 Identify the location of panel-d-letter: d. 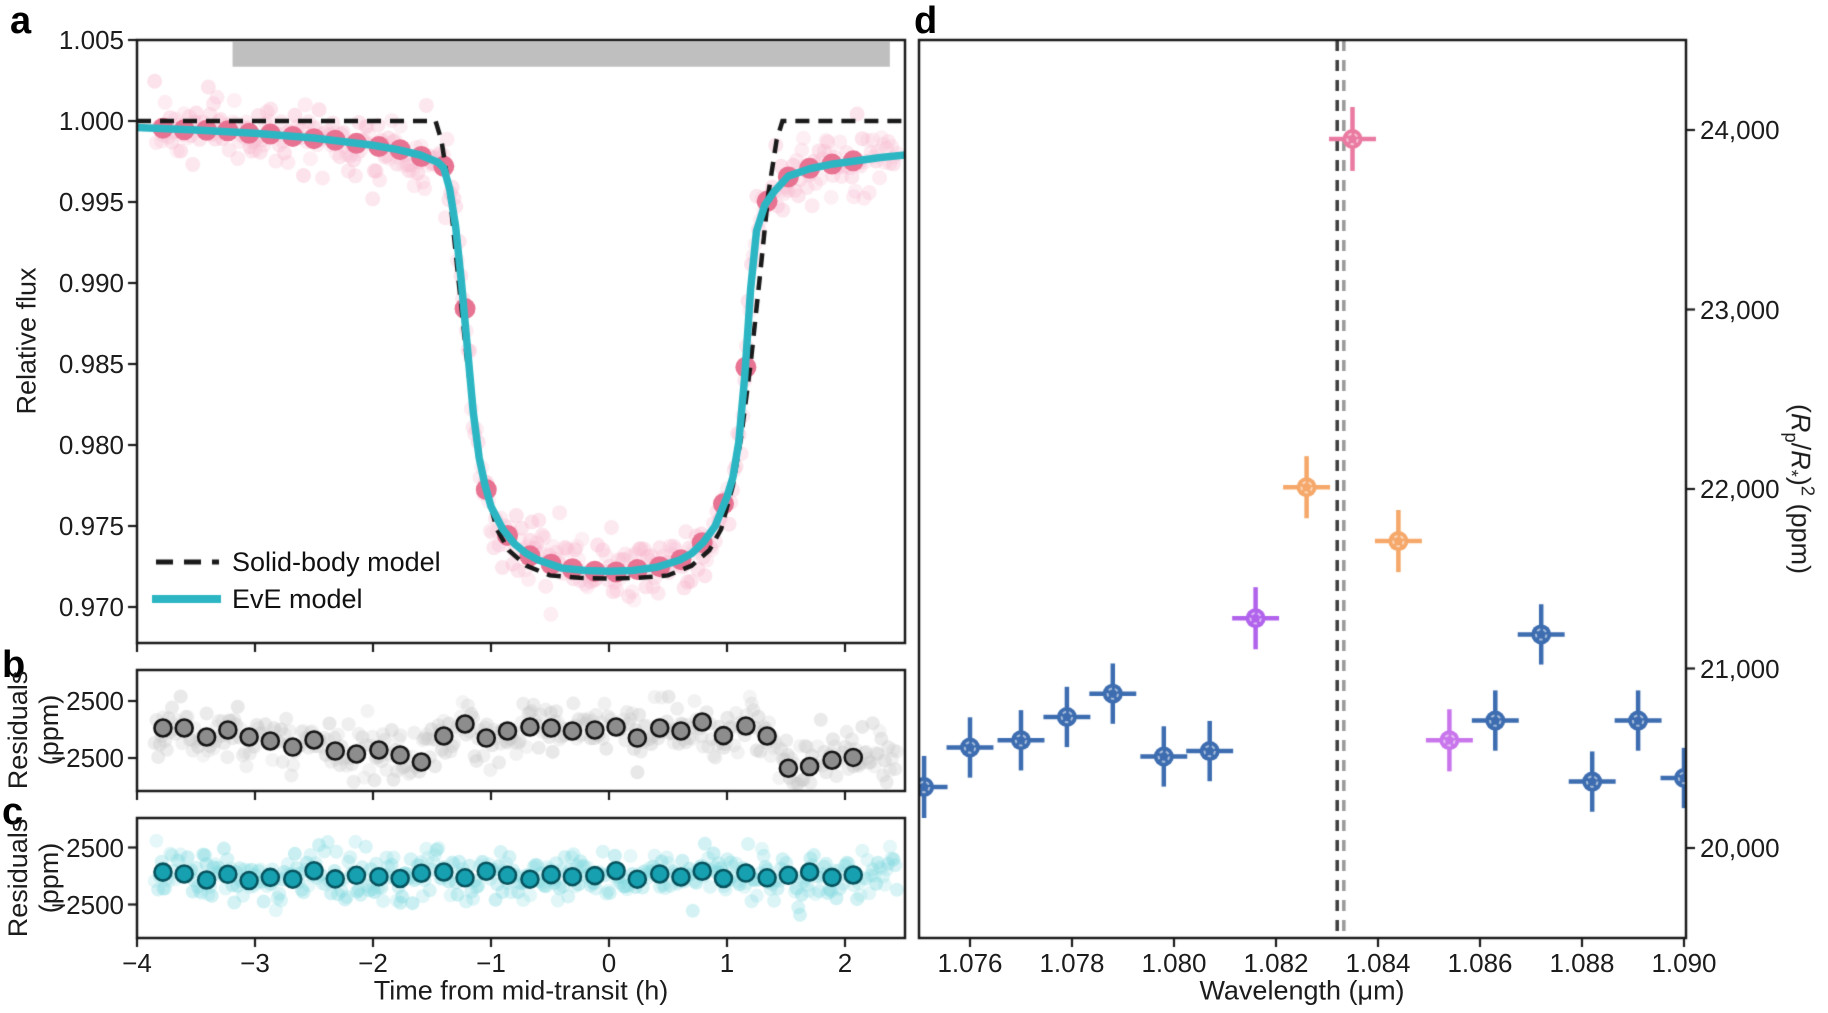
(926, 21).